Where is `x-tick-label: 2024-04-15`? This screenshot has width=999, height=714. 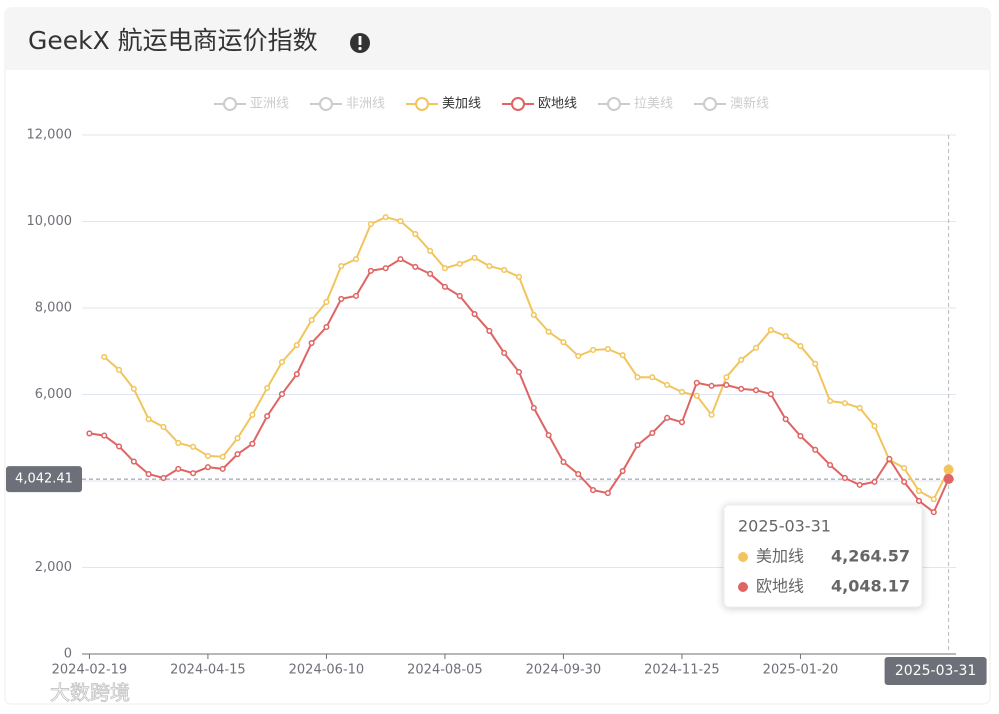 x-tick-label: 2024-04-15 is located at coordinates (208, 670).